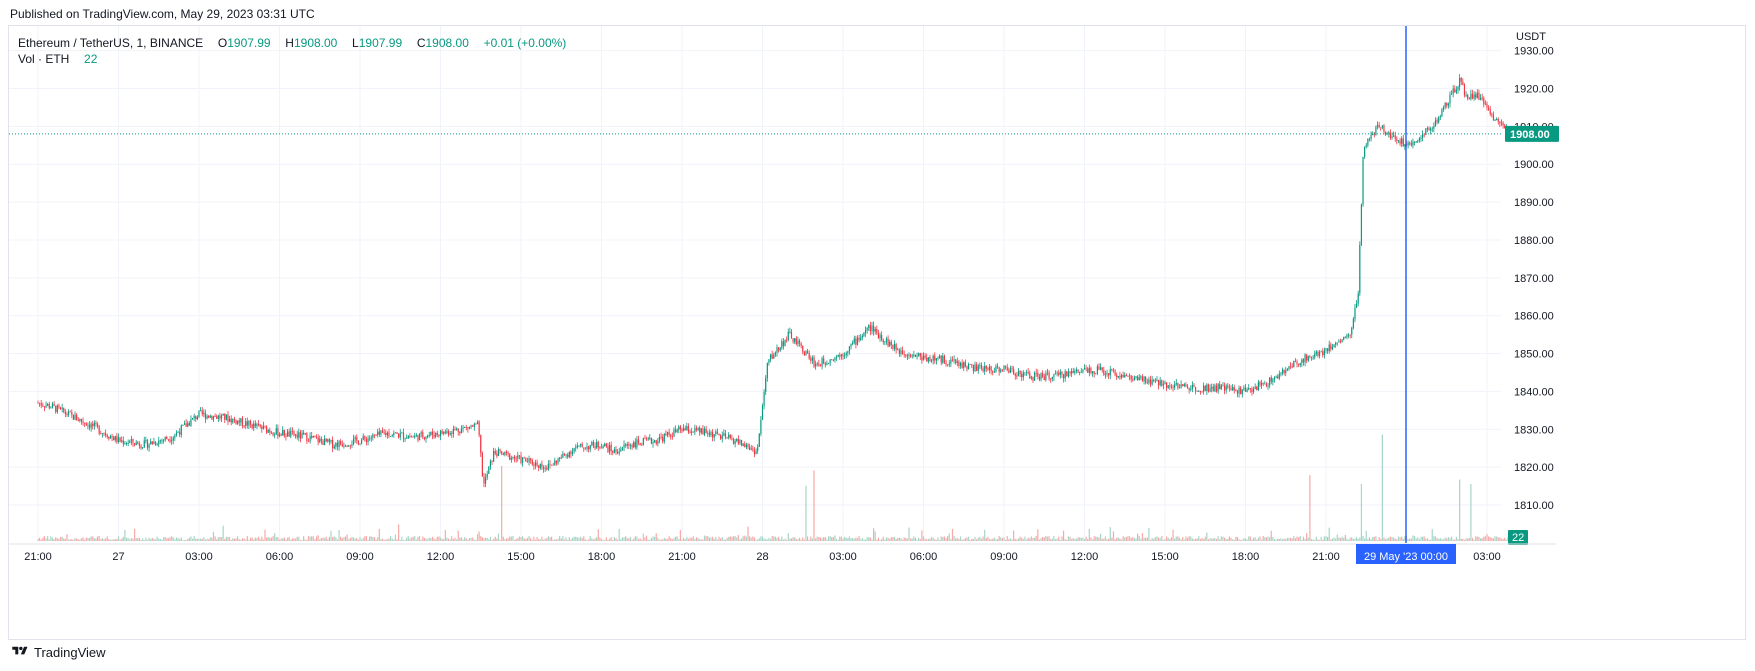 Image resolution: width=1755 pixels, height=671 pixels. Describe the element at coordinates (58, 652) in the screenshot. I see `footer-brand: TradingView` at that location.